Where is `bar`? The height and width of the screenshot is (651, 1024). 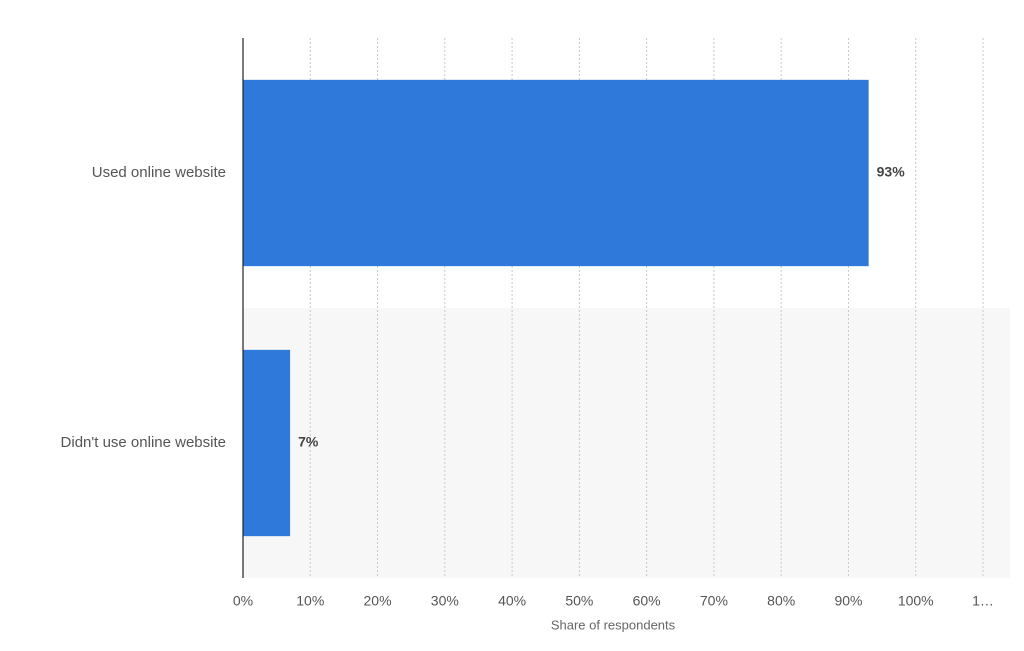 bar is located at coordinates (267, 443).